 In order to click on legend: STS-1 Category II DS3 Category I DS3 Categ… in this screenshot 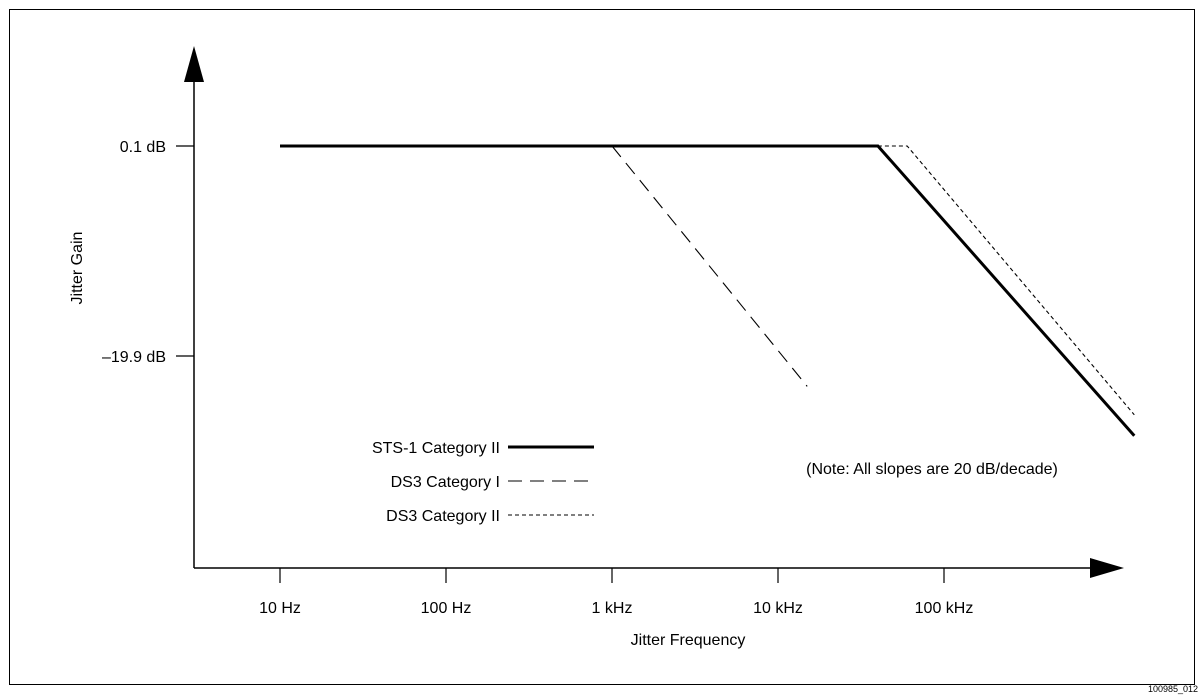, I will do `click(483, 482)`.